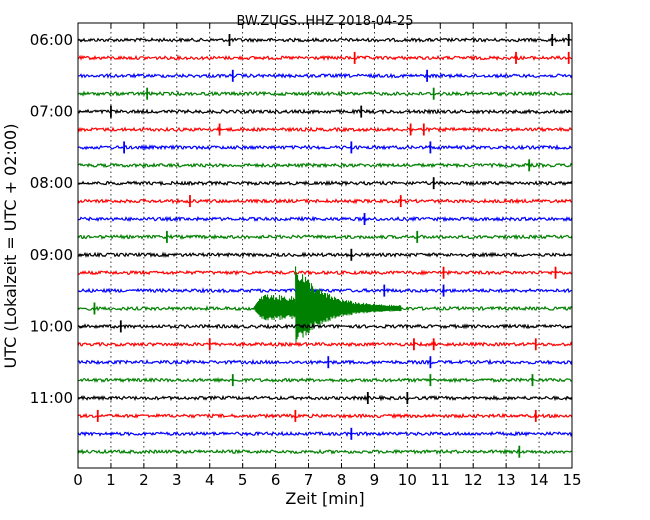 This screenshot has width=650, height=520. Describe the element at coordinates (51, 183) in the screenshot. I see `y-tick-label: 08:00` at that location.